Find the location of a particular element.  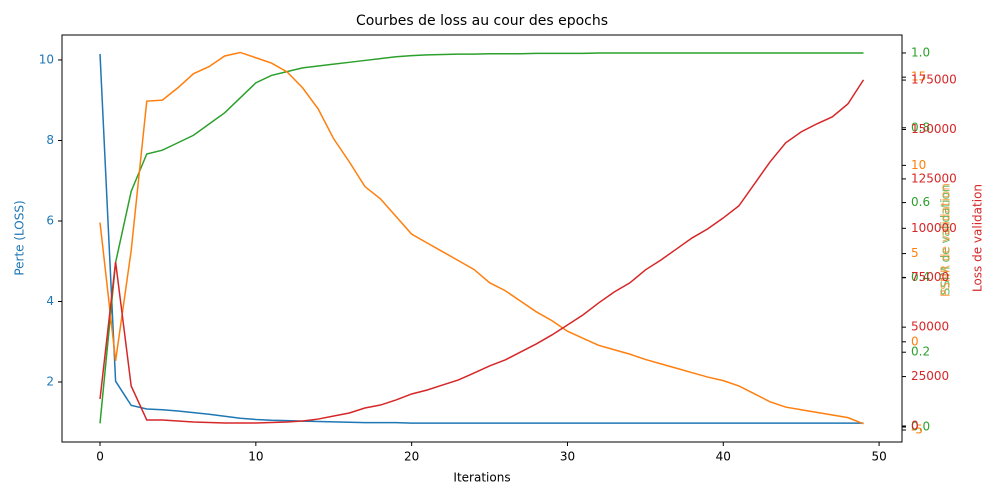

y-tick-label: 6 is located at coordinates (50, 220).